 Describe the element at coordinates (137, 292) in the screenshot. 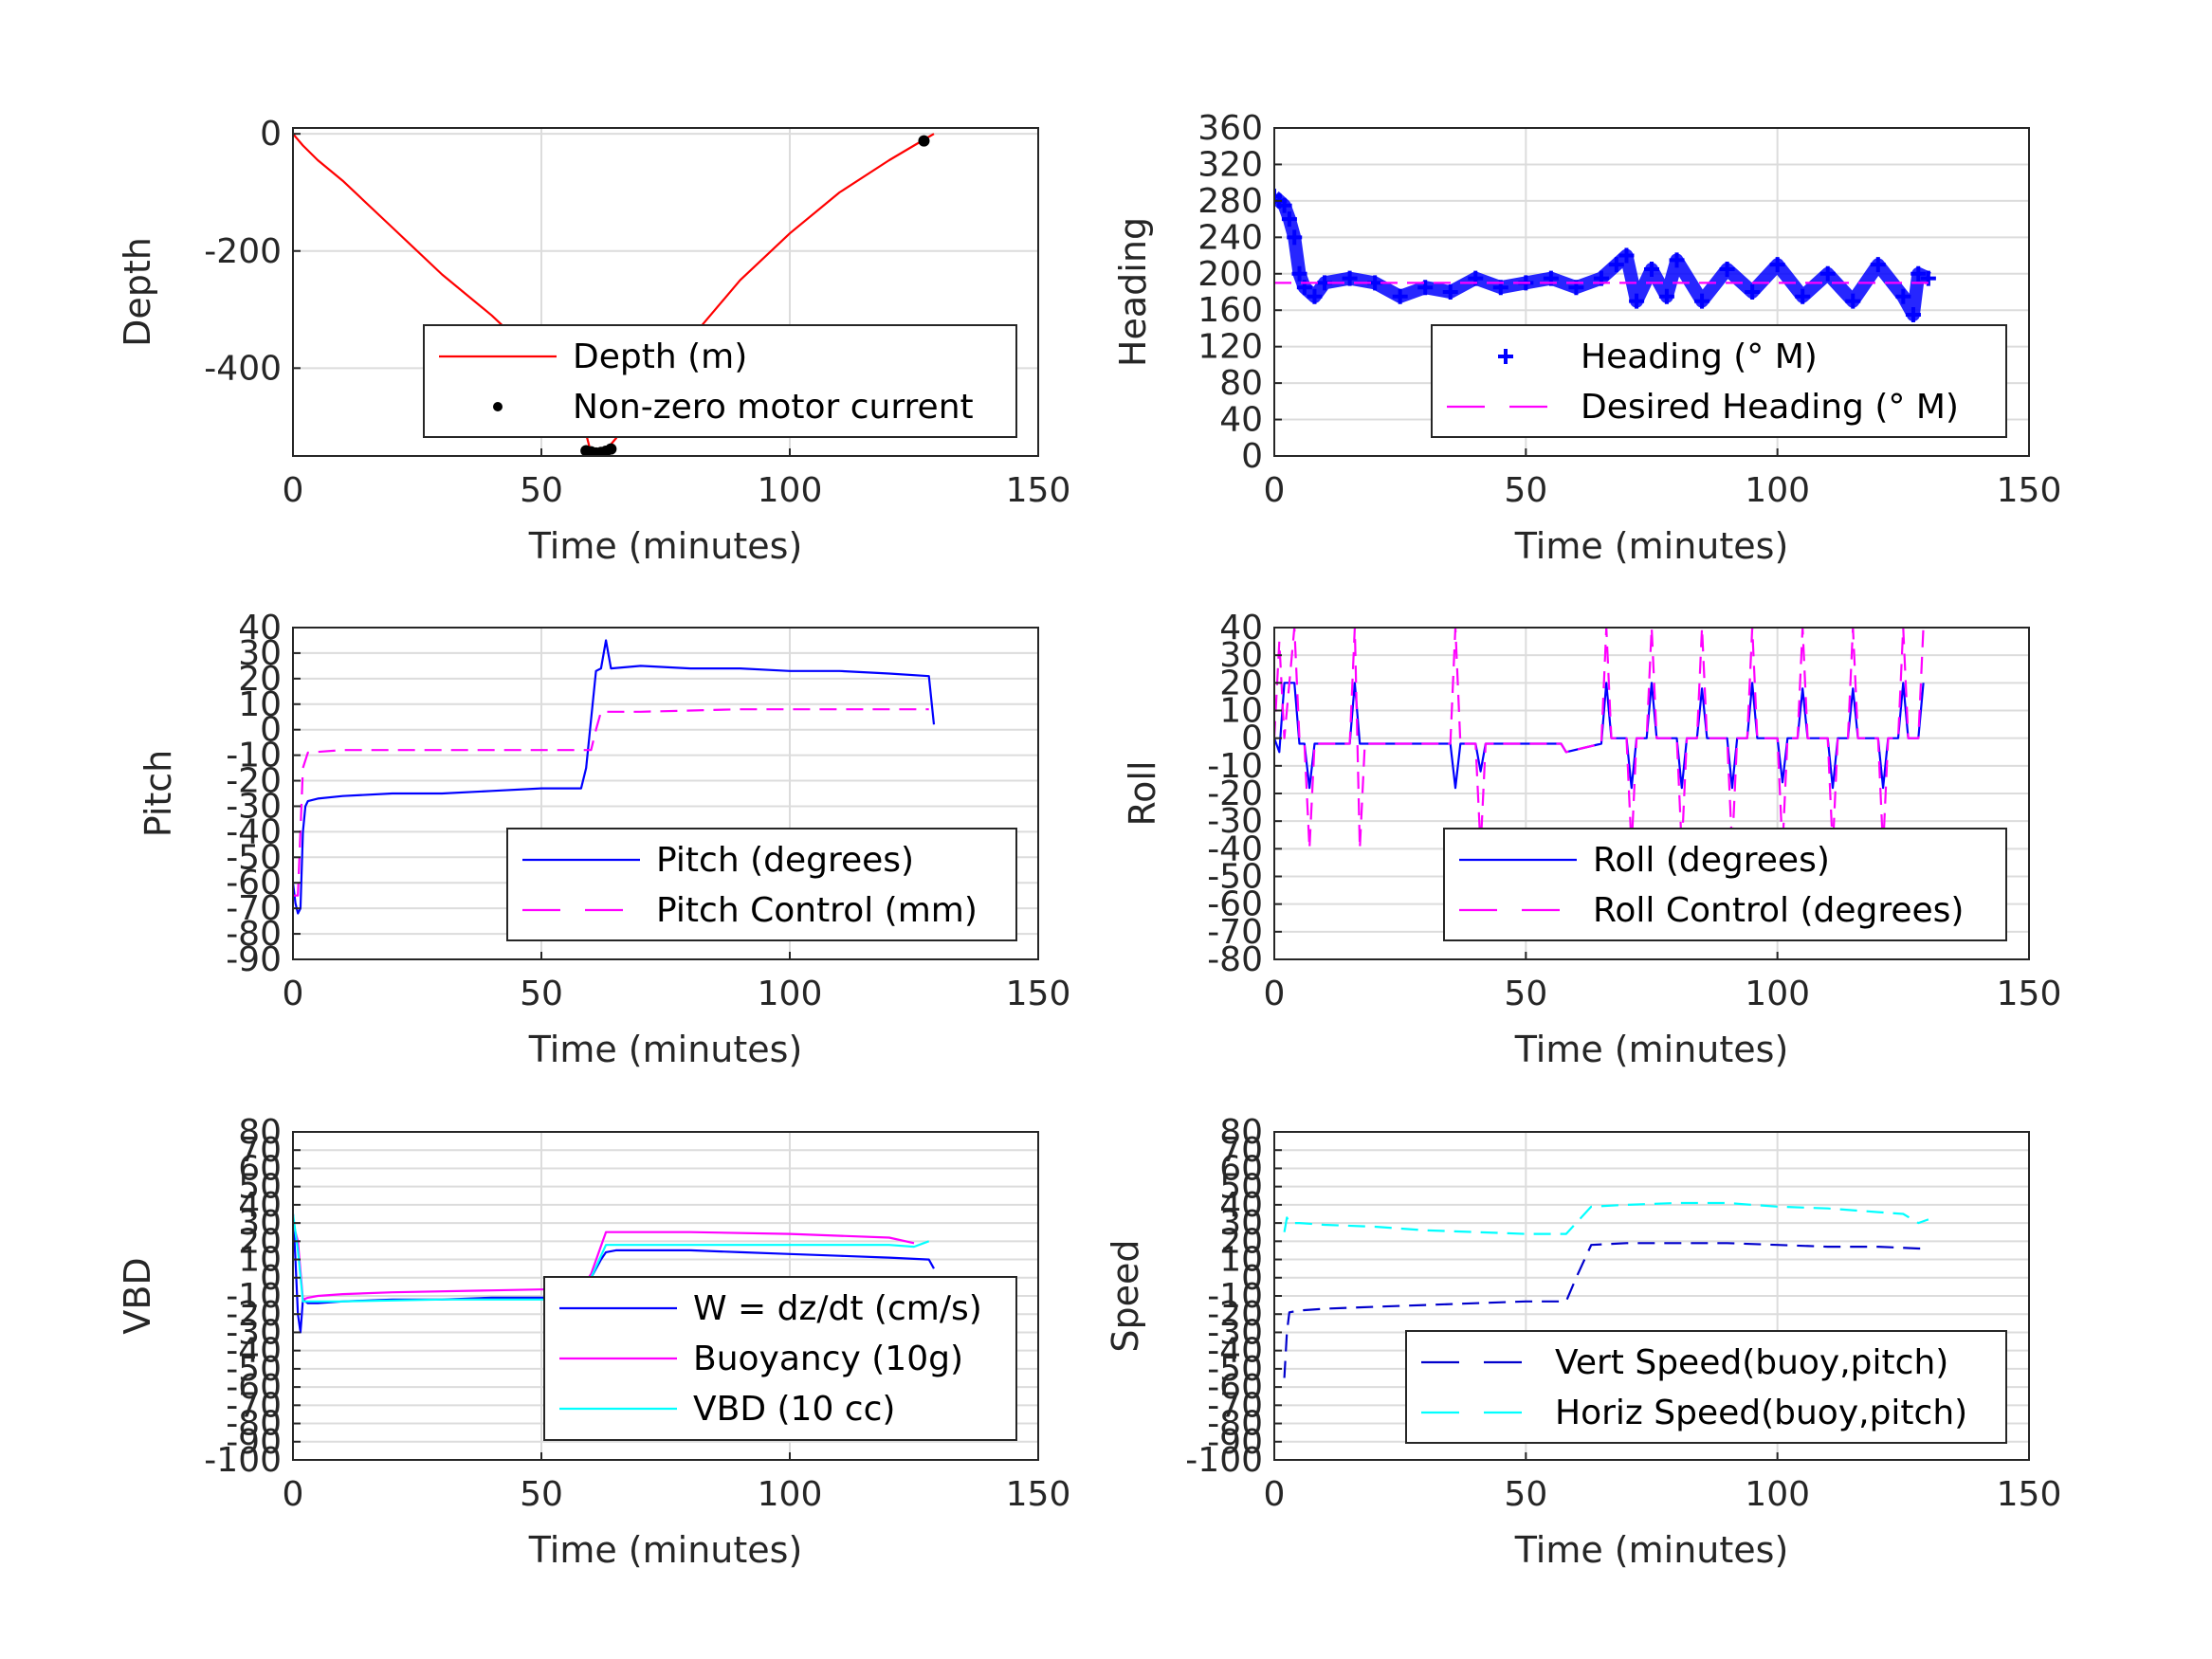

I see `depth-ylabel: Depth` at that location.